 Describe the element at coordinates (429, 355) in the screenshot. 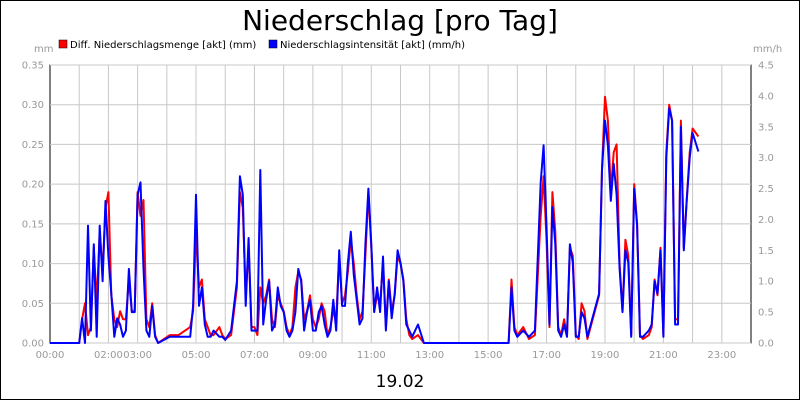

I see `x-tick: 13:00` at that location.